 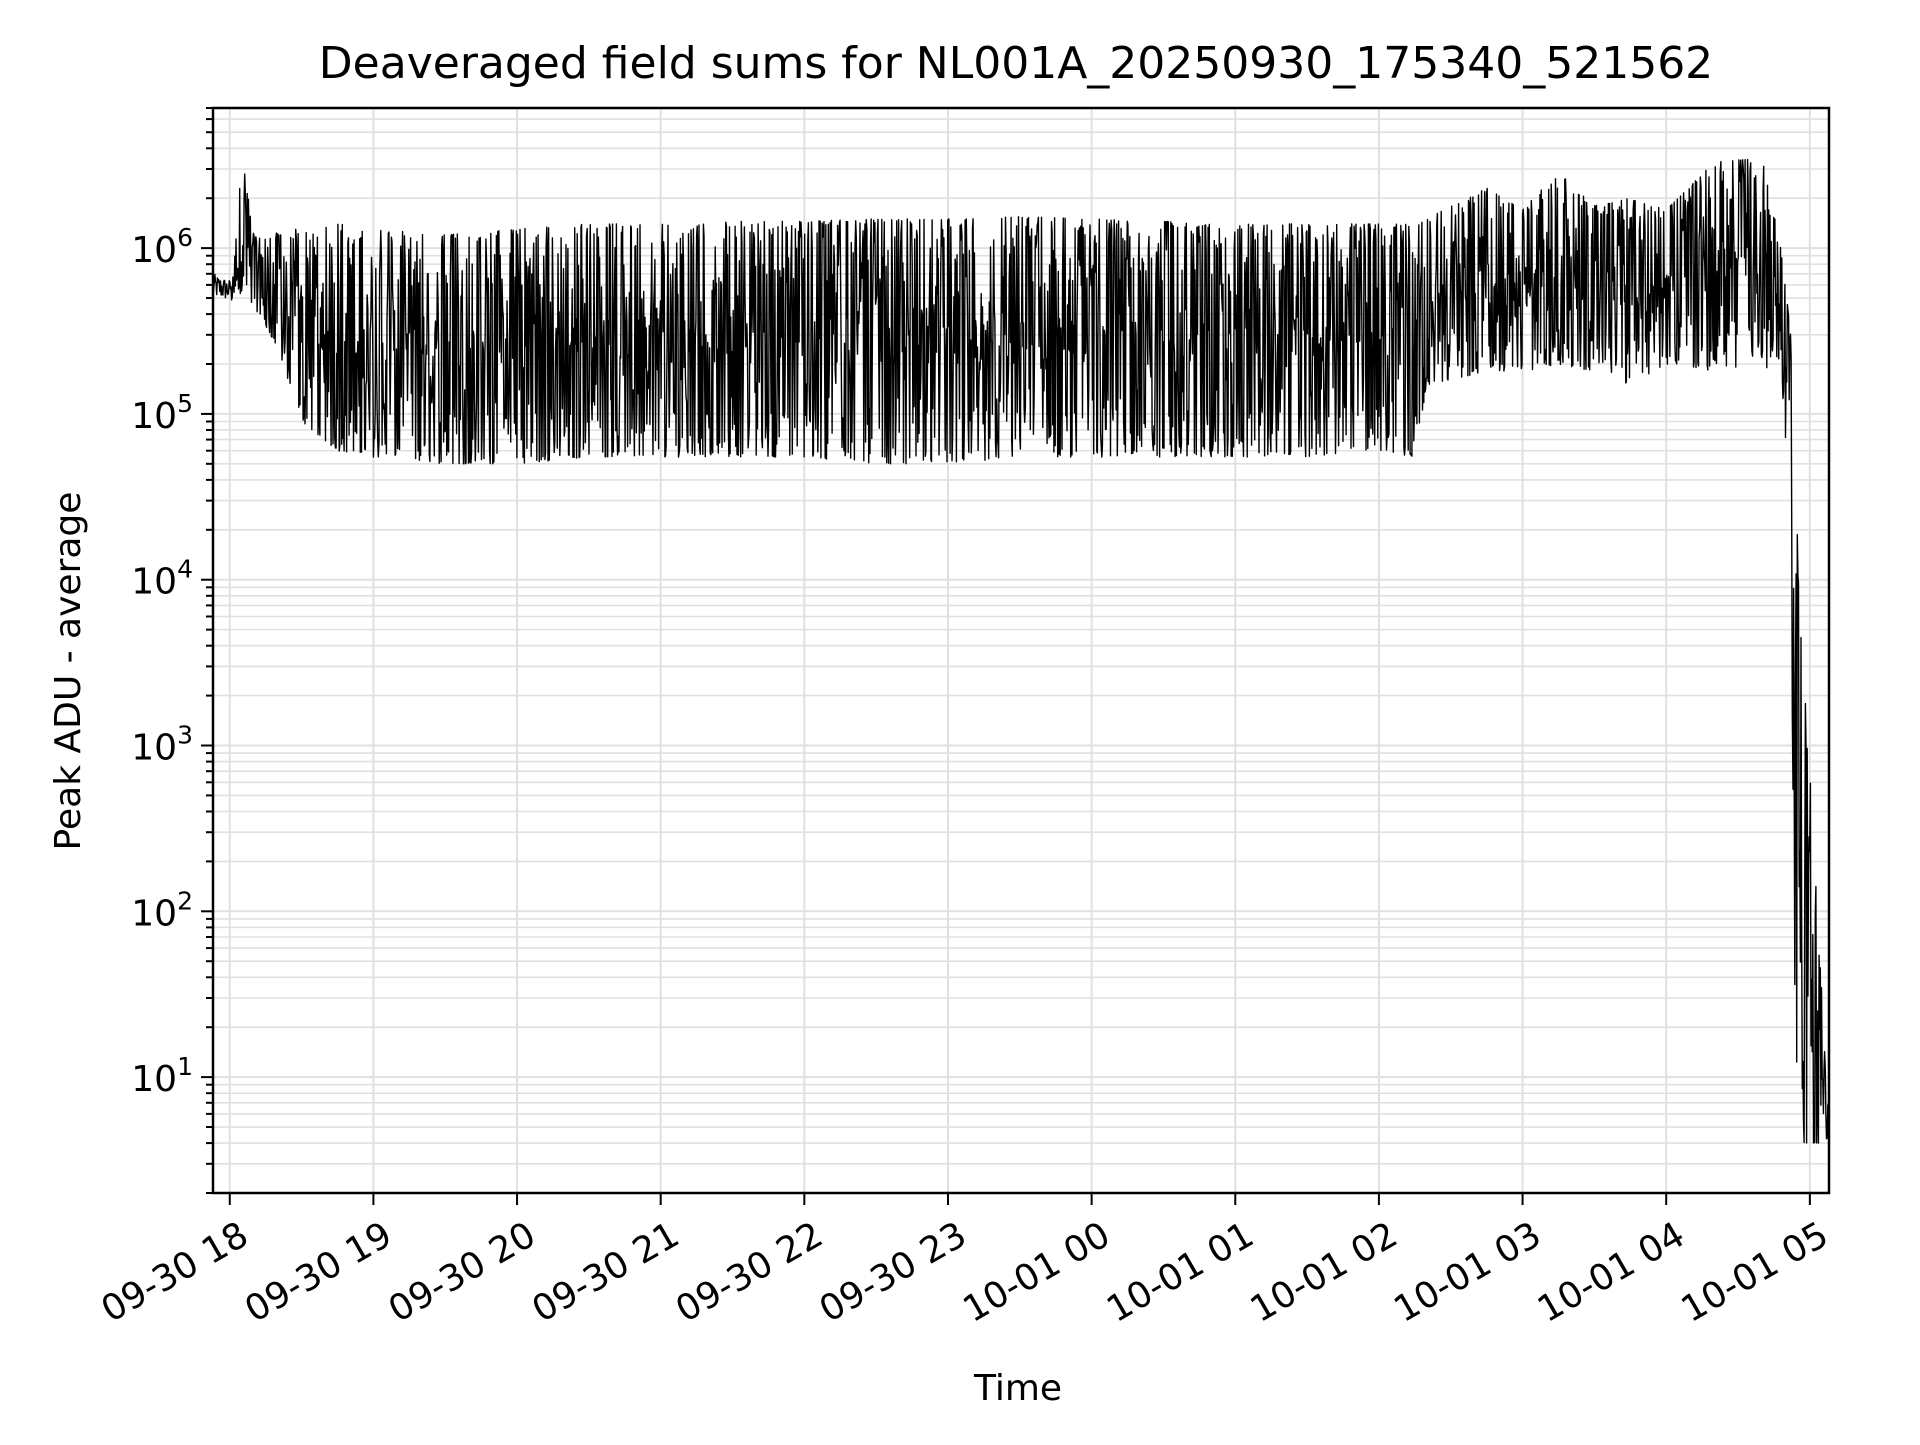 What do you see at coordinates (185, 735) in the screenshot?
I see `y-tick-exponent: 3` at bounding box center [185, 735].